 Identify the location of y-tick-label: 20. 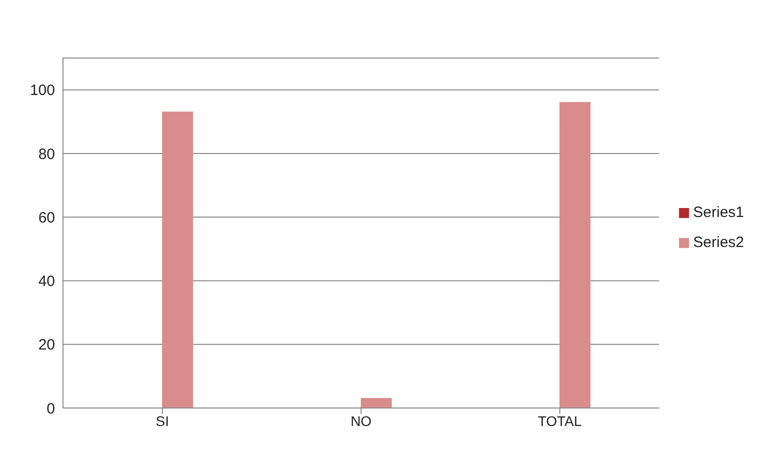
(46, 345).